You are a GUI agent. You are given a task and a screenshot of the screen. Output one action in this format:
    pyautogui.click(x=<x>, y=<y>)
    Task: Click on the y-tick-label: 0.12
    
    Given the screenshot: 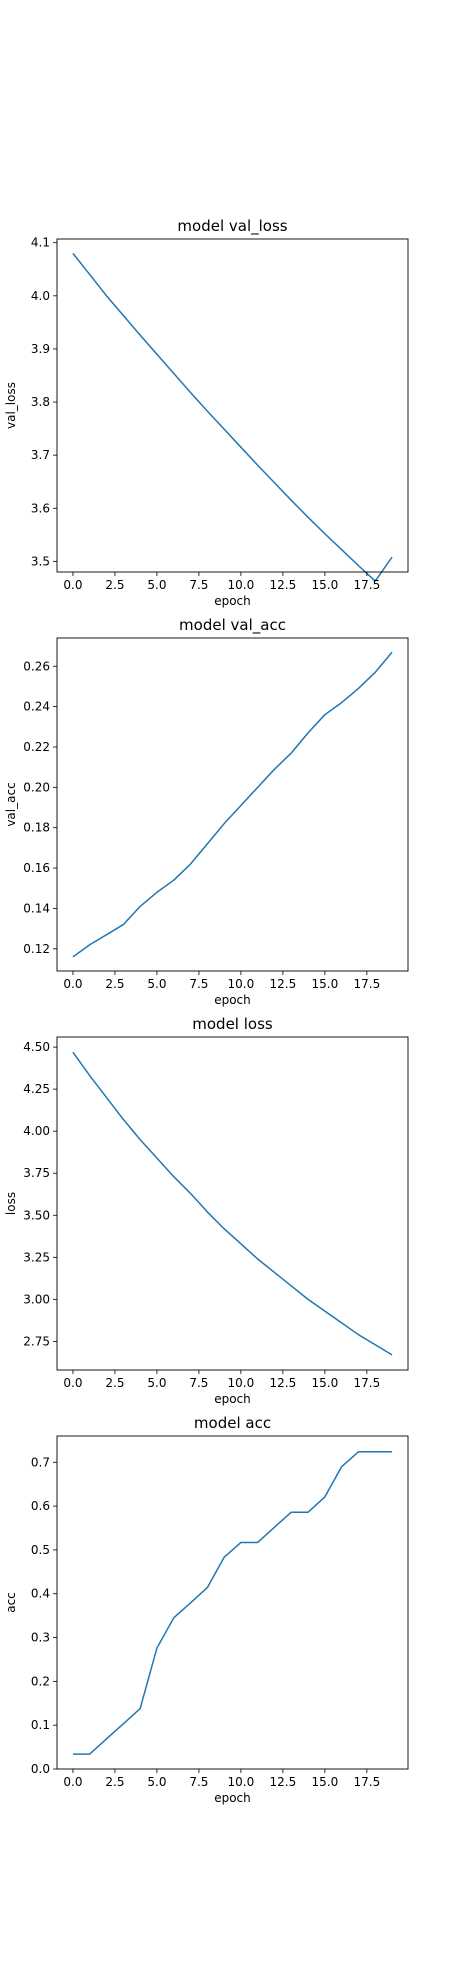 What is the action you would take?
    pyautogui.click(x=36, y=949)
    